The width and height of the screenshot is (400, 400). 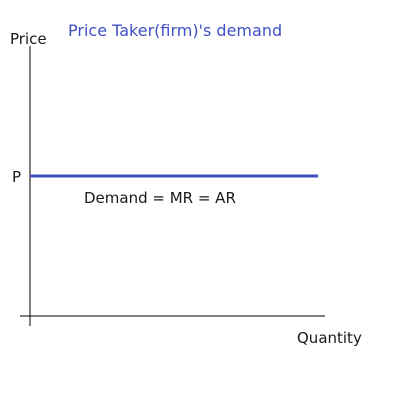 What do you see at coordinates (160, 198) in the screenshot?
I see `demand-curve-label: Demand = MR = AR` at bounding box center [160, 198].